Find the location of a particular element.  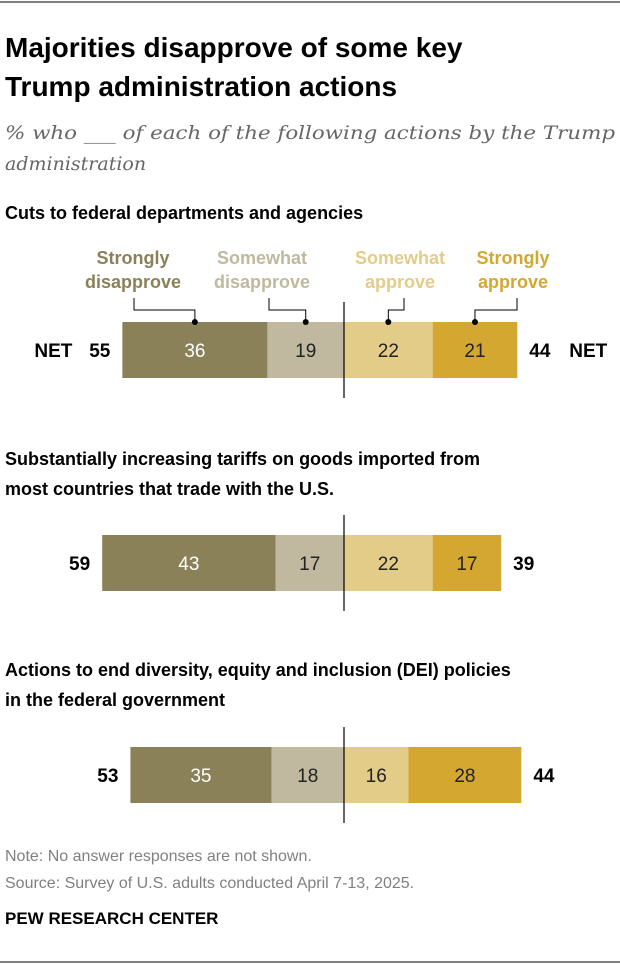

chart-subtitle-line-2: administration is located at coordinates (75, 164).